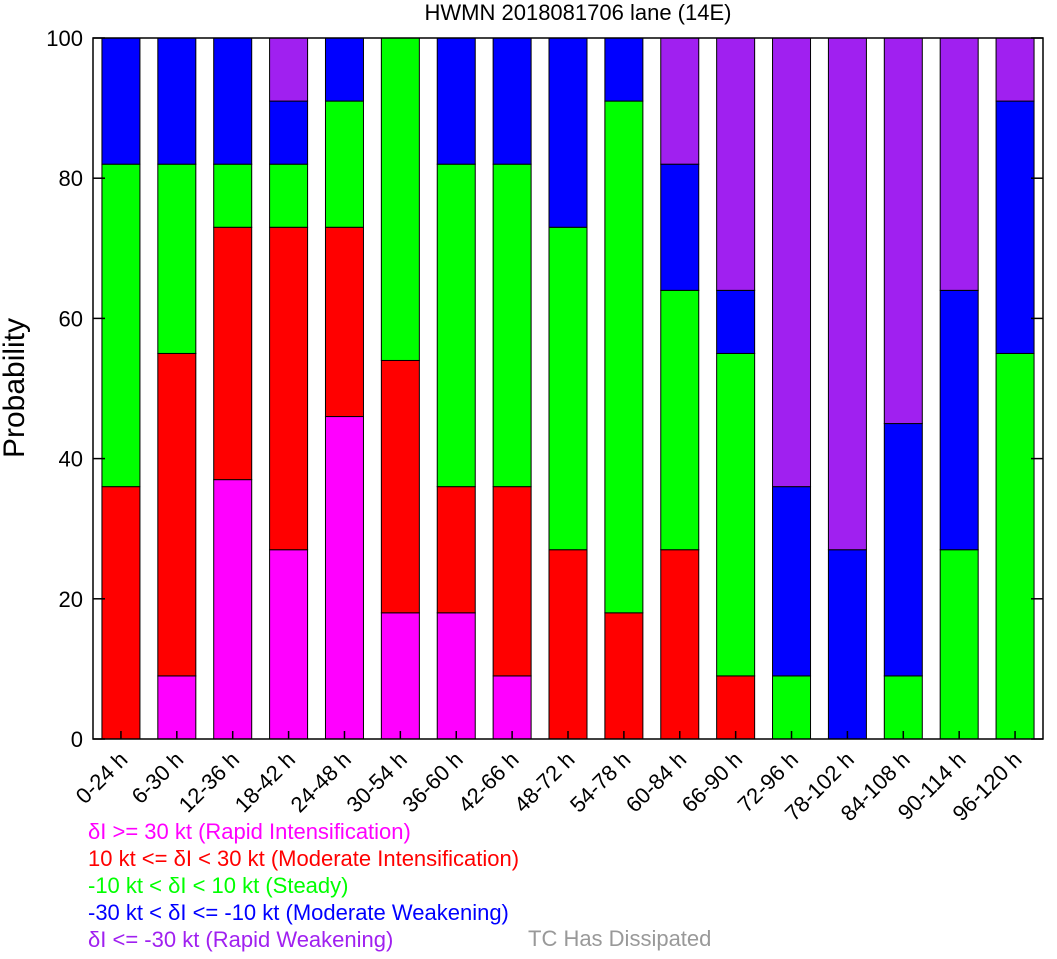  What do you see at coordinates (71, 318) in the screenshot?
I see `y-tick-label: 60` at bounding box center [71, 318].